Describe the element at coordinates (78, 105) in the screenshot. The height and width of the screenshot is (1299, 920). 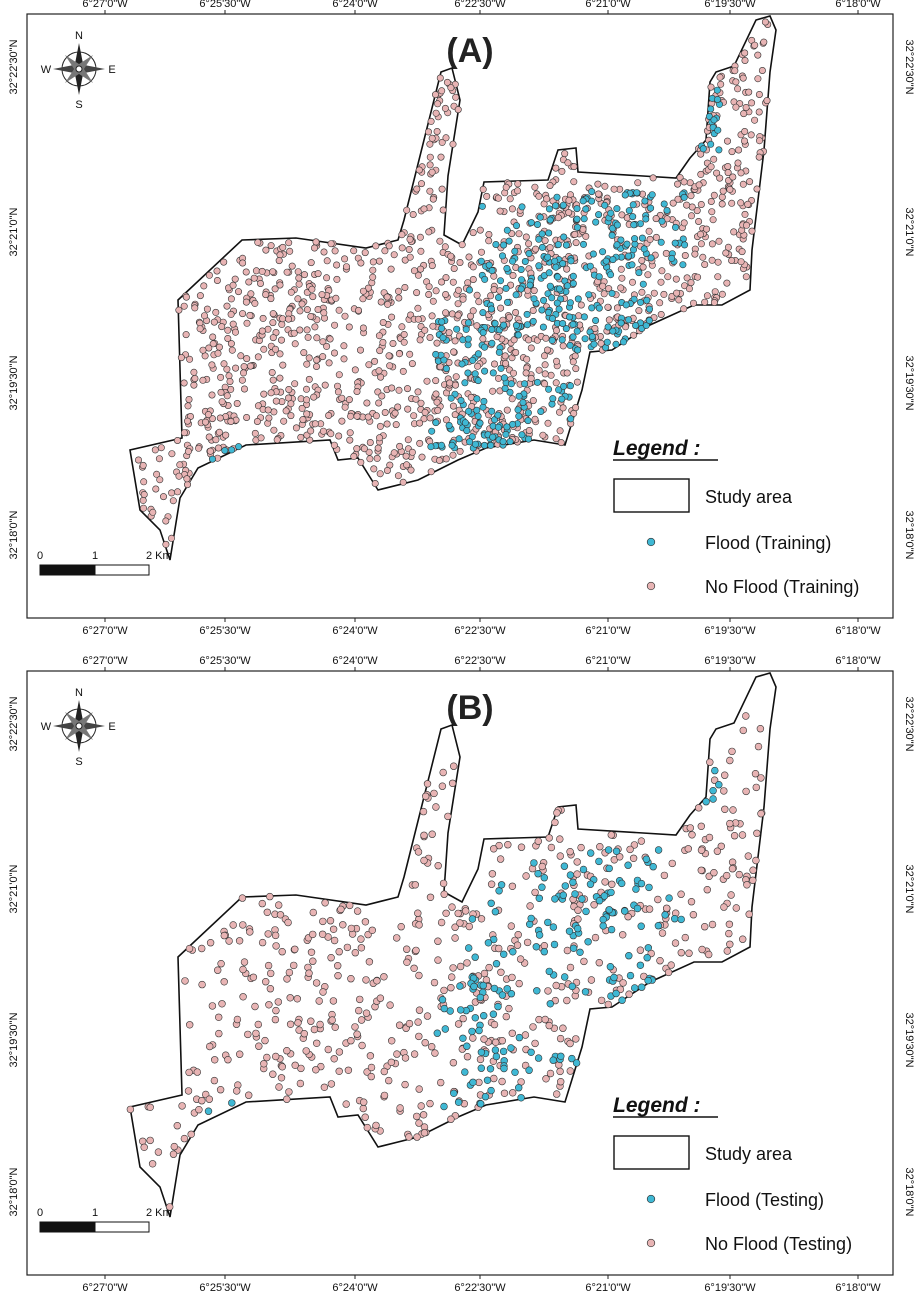
I see `compass-south-label: S` at that location.